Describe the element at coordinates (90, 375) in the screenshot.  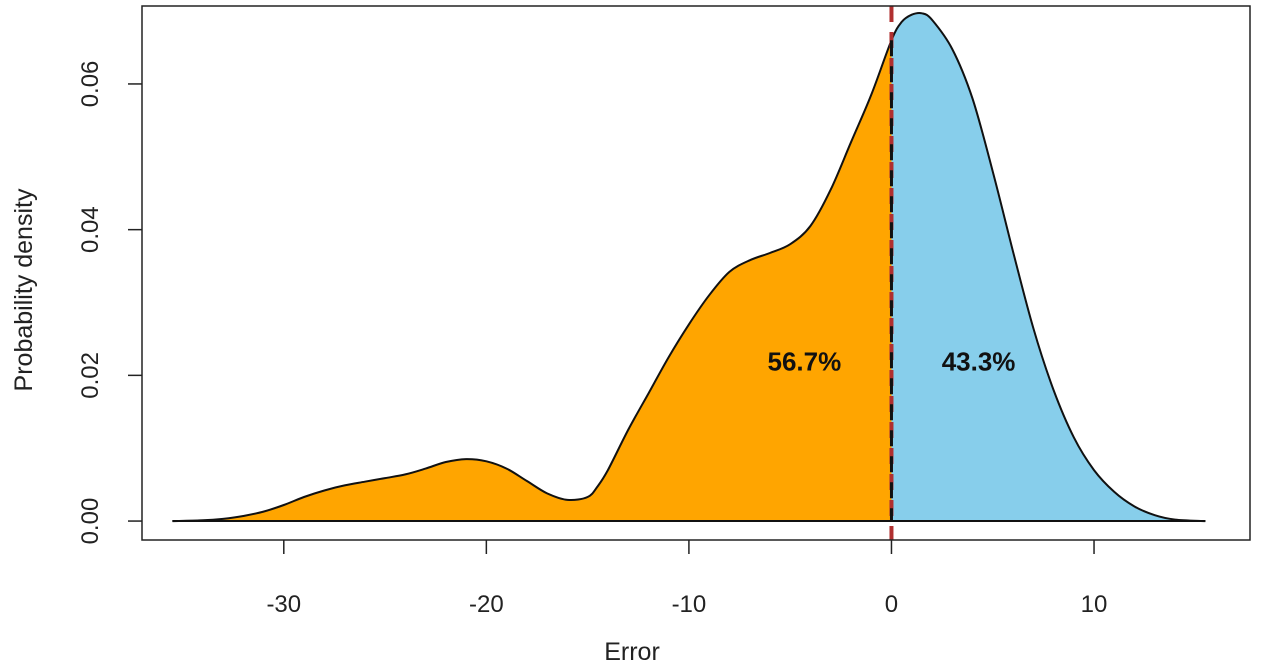
I see `y-tick-label: 0.02` at that location.